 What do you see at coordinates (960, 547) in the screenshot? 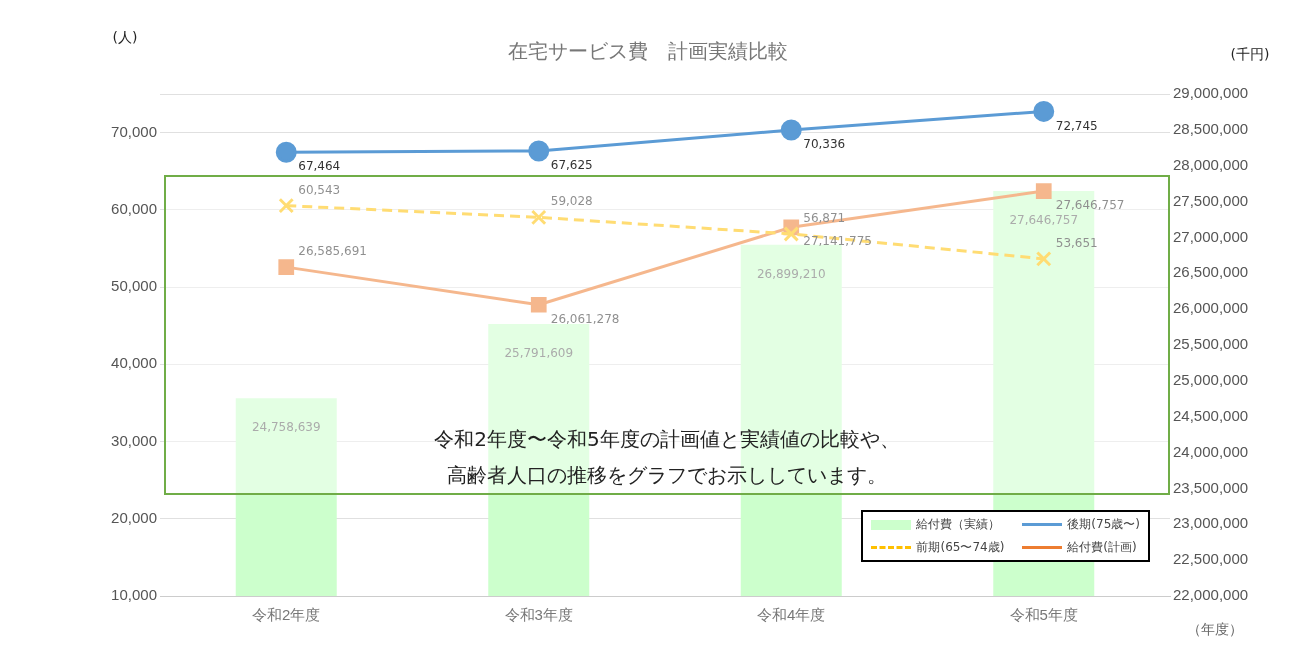
I see `legend-label: 前期(65〜74歳)` at bounding box center [960, 547].